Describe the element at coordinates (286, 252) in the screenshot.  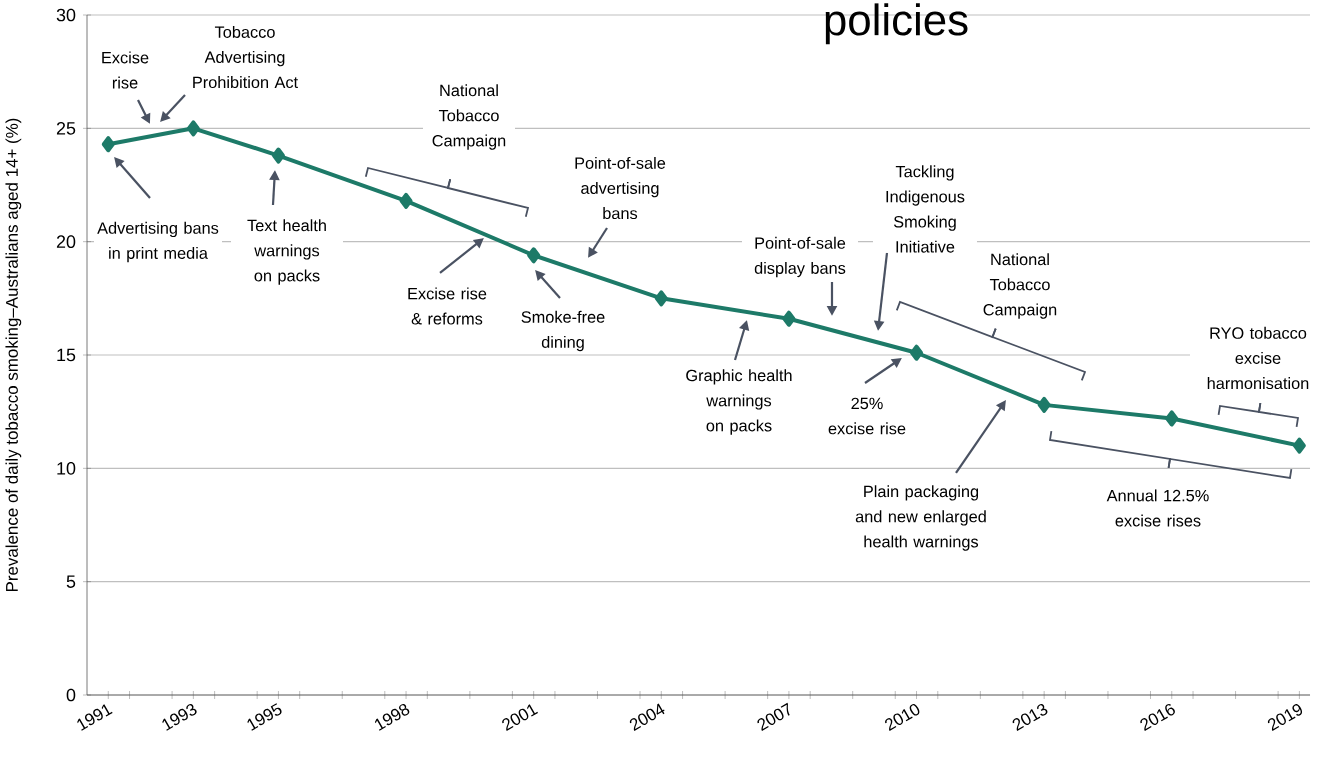
I see `annotation: Text health warnings on packs` at that location.